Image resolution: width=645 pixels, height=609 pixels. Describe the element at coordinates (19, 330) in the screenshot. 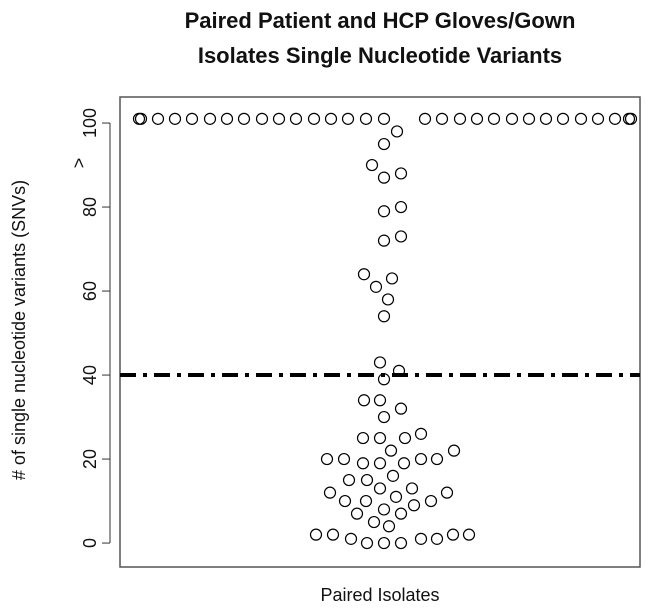

I see `y-axis-label: # of single nucleotide variants (SNVs)` at that location.